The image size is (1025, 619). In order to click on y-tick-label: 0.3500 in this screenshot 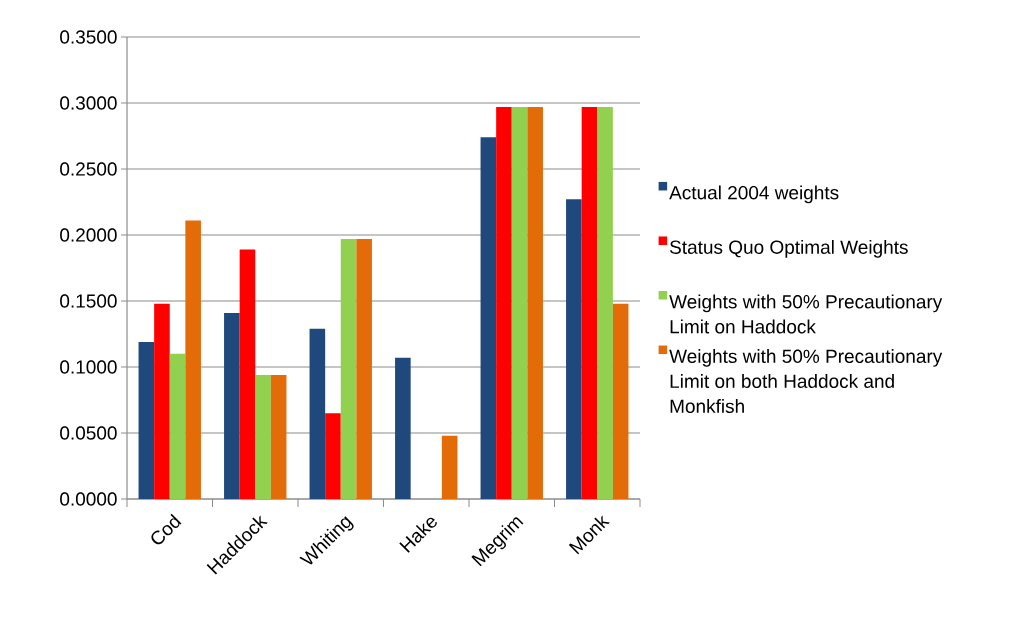, I will do `click(88, 37)`.